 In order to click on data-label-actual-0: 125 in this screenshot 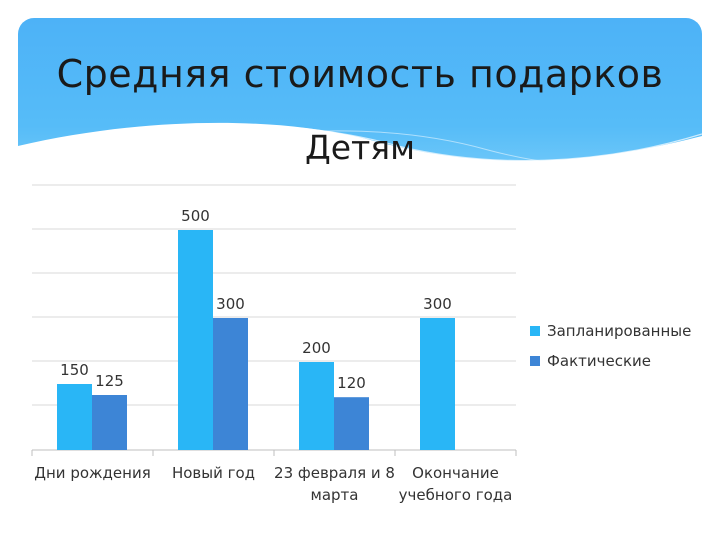, I will do `click(109, 381)`.